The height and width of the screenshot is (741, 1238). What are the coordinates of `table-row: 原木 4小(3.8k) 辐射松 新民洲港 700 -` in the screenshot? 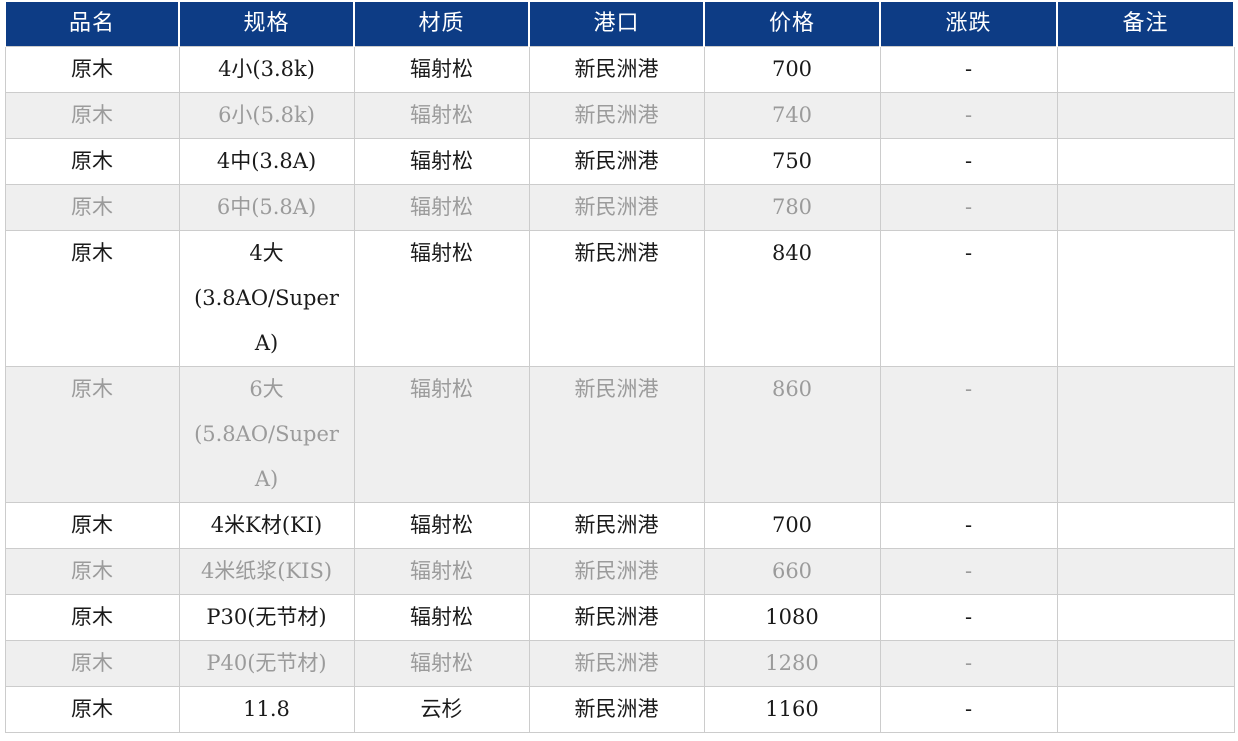 It's located at (619, 69).